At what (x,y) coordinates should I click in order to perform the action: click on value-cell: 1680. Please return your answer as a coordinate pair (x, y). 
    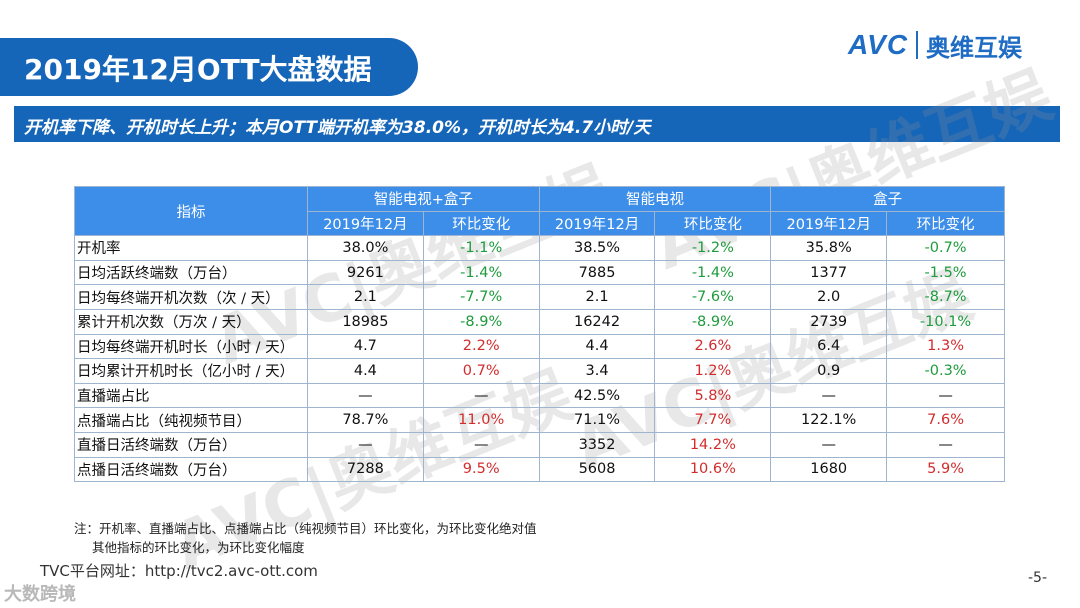
    Looking at the image, I should click on (829, 469).